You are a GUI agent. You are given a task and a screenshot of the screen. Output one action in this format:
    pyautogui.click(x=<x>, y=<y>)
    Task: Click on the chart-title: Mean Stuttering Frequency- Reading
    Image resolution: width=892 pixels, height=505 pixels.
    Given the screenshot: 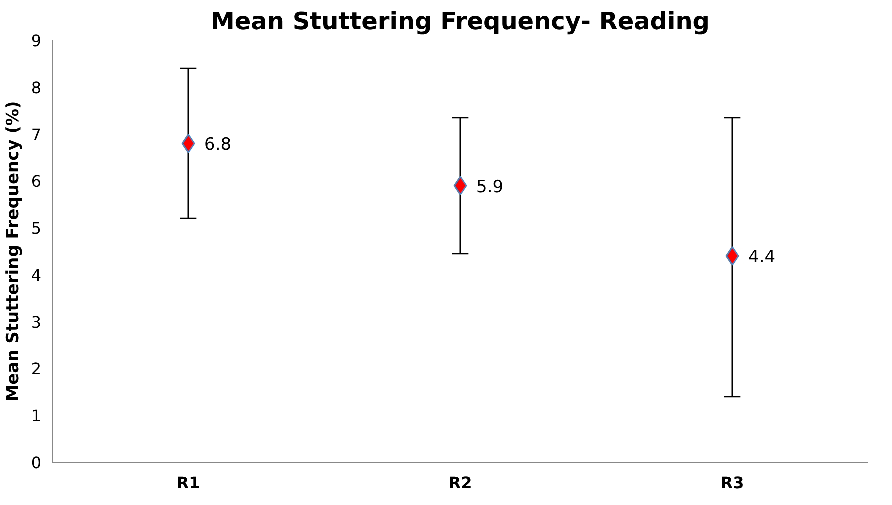 What is the action you would take?
    pyautogui.click(x=460, y=22)
    